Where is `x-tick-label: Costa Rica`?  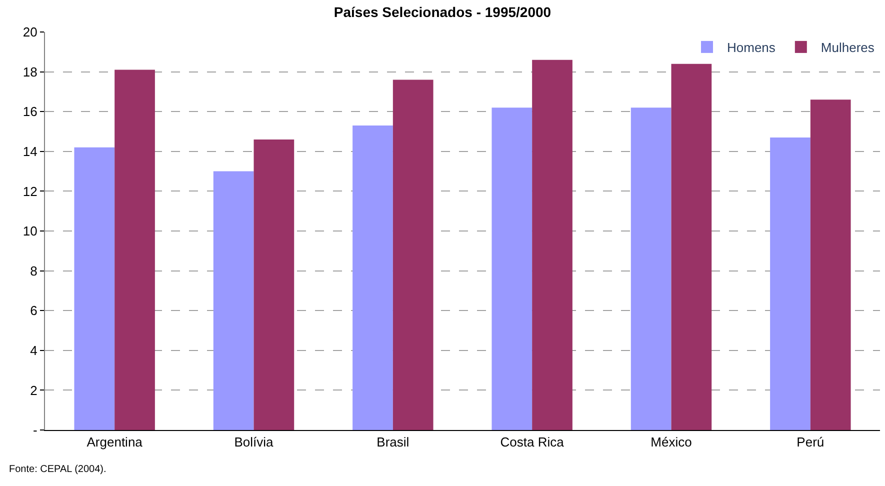
x-tick-label: Costa Rica is located at coordinates (532, 442).